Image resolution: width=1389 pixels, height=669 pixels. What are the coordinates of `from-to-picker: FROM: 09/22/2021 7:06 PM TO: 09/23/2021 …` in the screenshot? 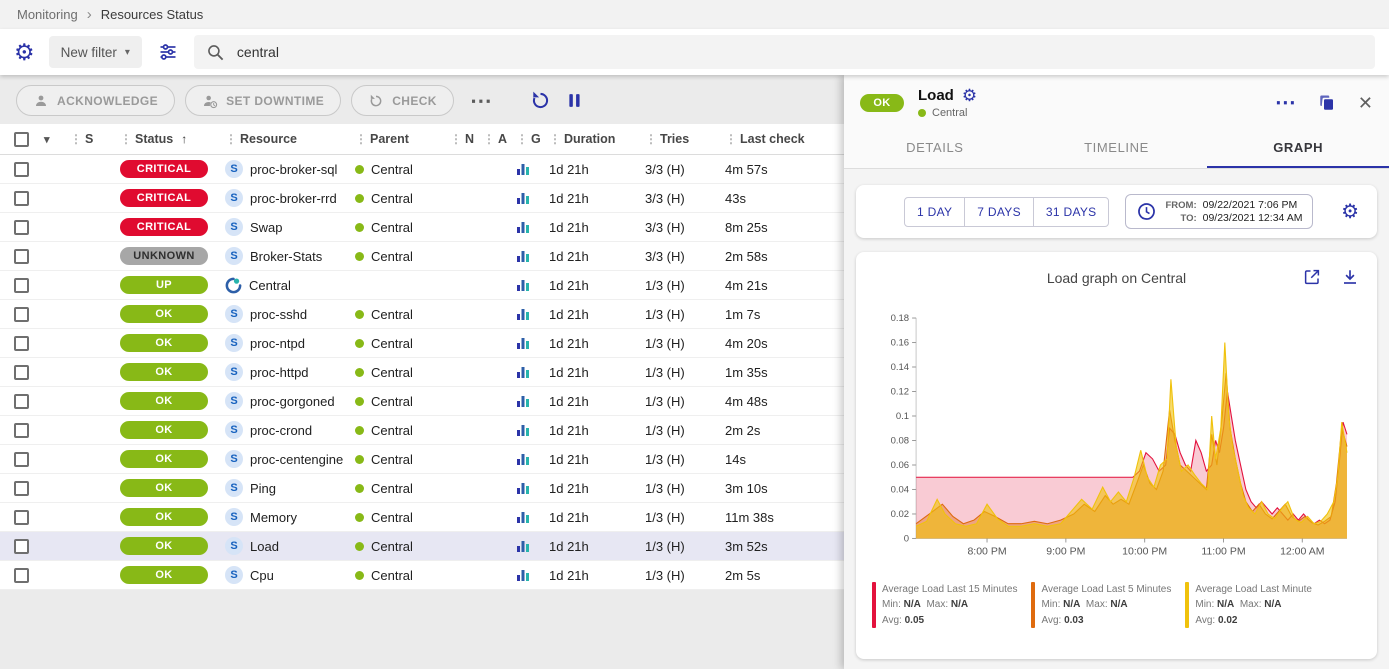 It's located at (1219, 211).